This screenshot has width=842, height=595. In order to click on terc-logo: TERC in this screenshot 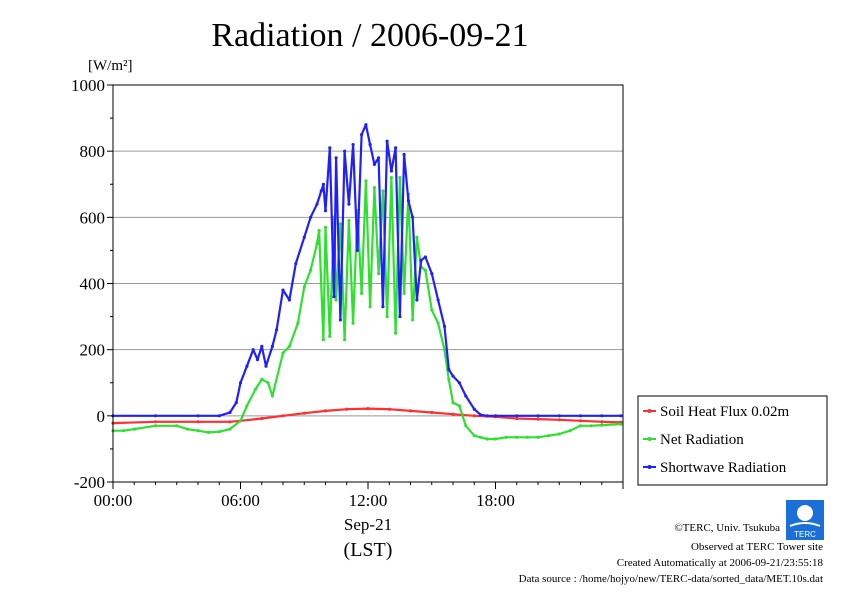, I will do `click(805, 520)`.